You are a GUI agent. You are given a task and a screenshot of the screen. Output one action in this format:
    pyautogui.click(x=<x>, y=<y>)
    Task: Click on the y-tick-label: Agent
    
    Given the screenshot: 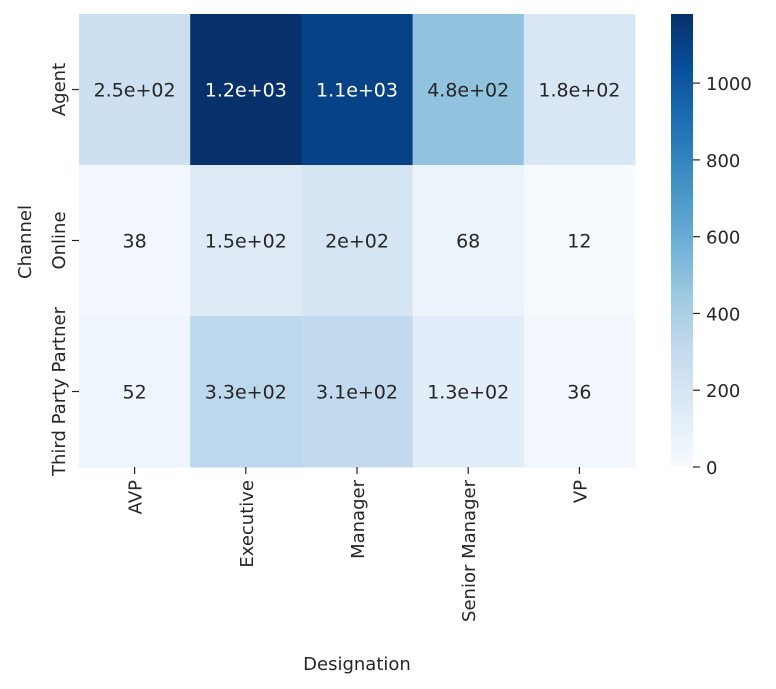 What is the action you would take?
    pyautogui.click(x=59, y=89)
    